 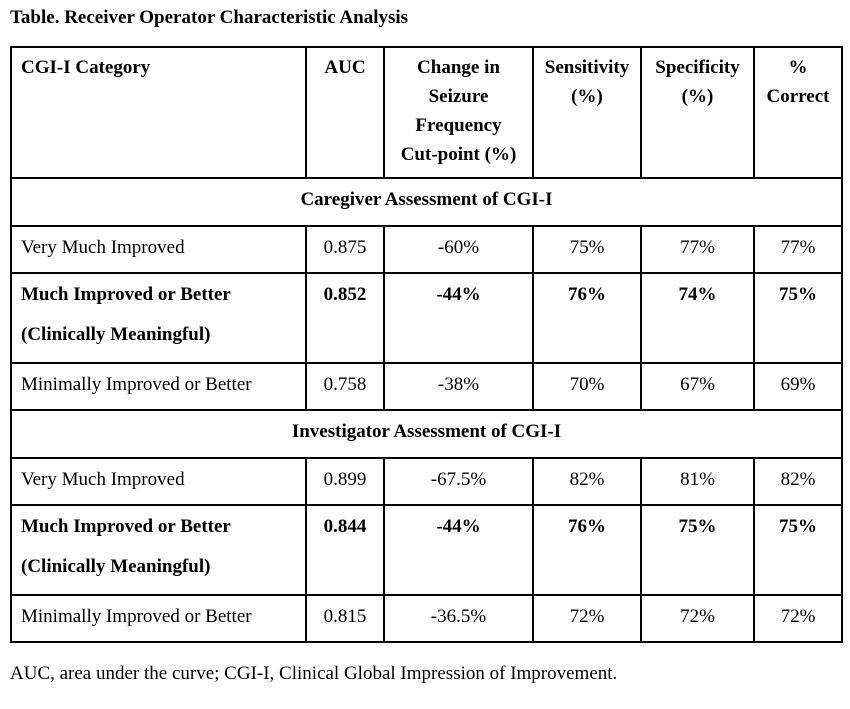 I want to click on cell-specificity: 77%, so click(x=697, y=249).